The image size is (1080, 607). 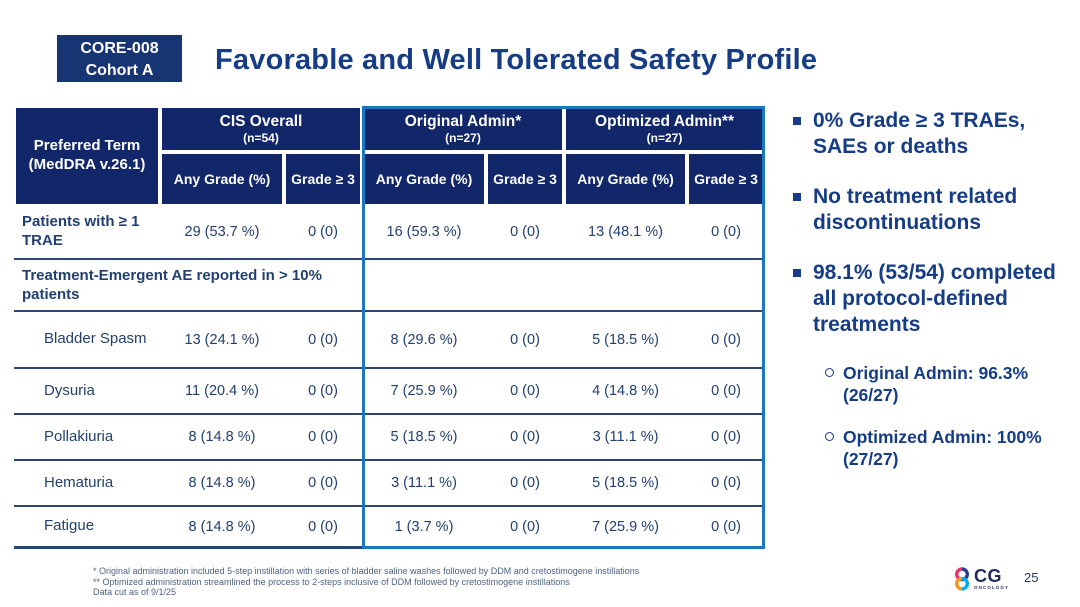 What do you see at coordinates (87, 527) in the screenshot?
I see `row-label-cell: Fatigue` at bounding box center [87, 527].